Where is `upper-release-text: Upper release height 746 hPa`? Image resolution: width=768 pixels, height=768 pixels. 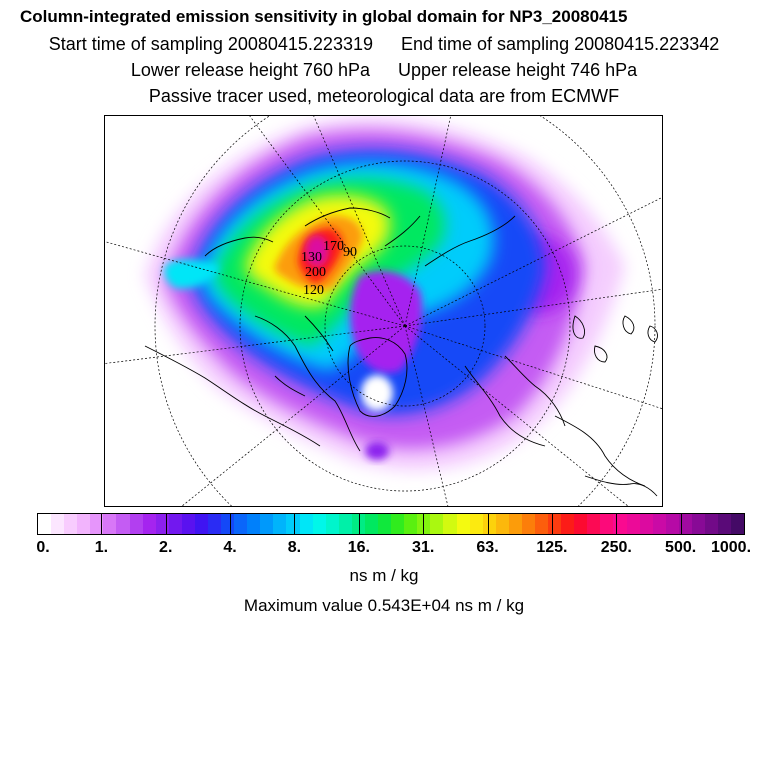
upper-release-text: Upper release height 746 hPa is located at coordinates (518, 70).